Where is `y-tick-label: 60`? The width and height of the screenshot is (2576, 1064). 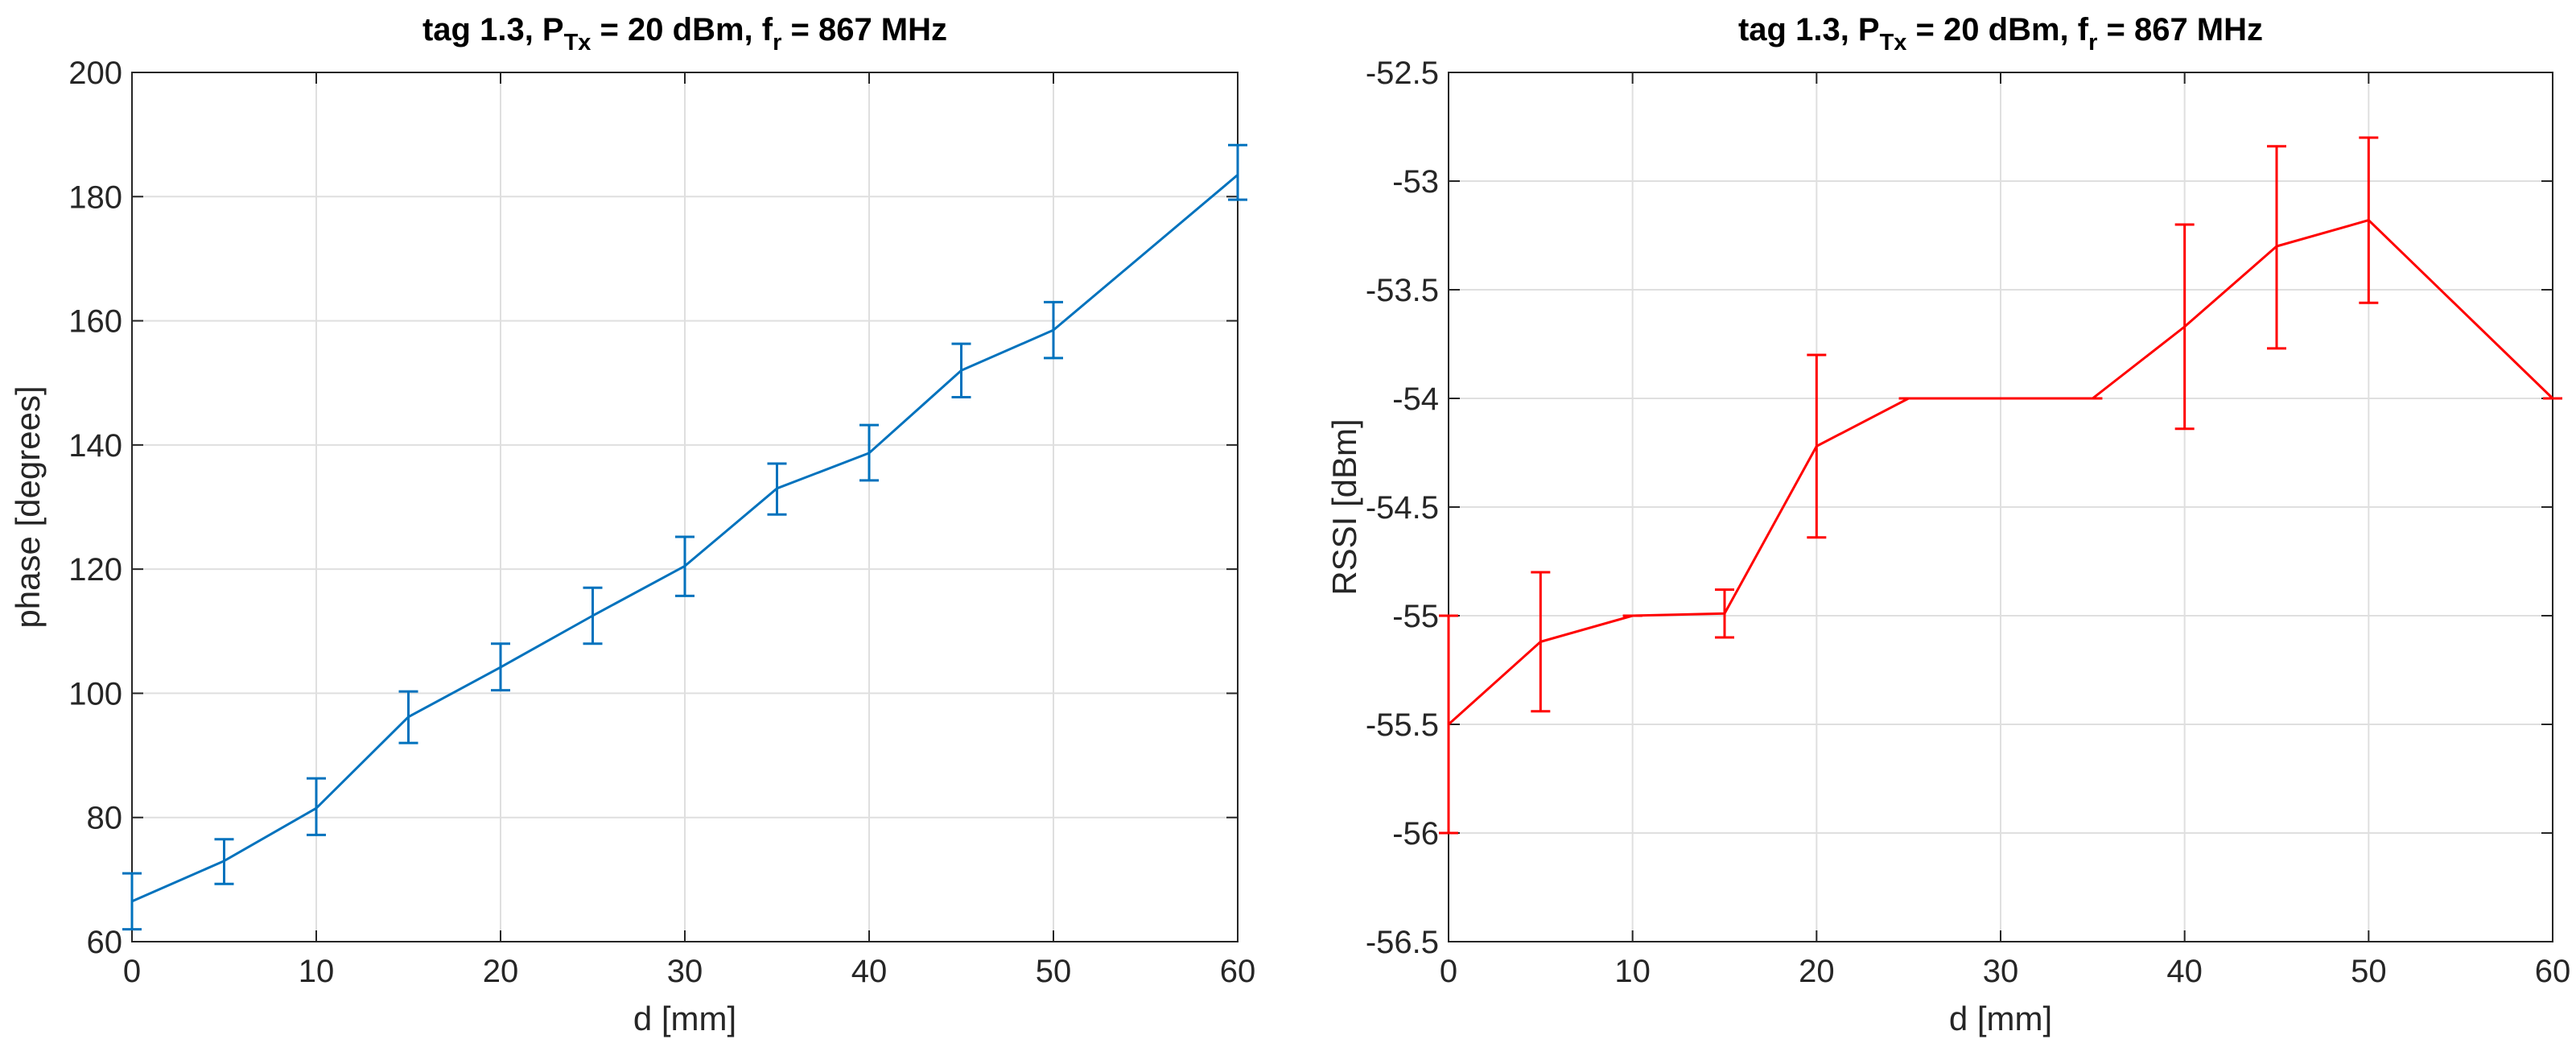
y-tick-label: 60 is located at coordinates (105, 942).